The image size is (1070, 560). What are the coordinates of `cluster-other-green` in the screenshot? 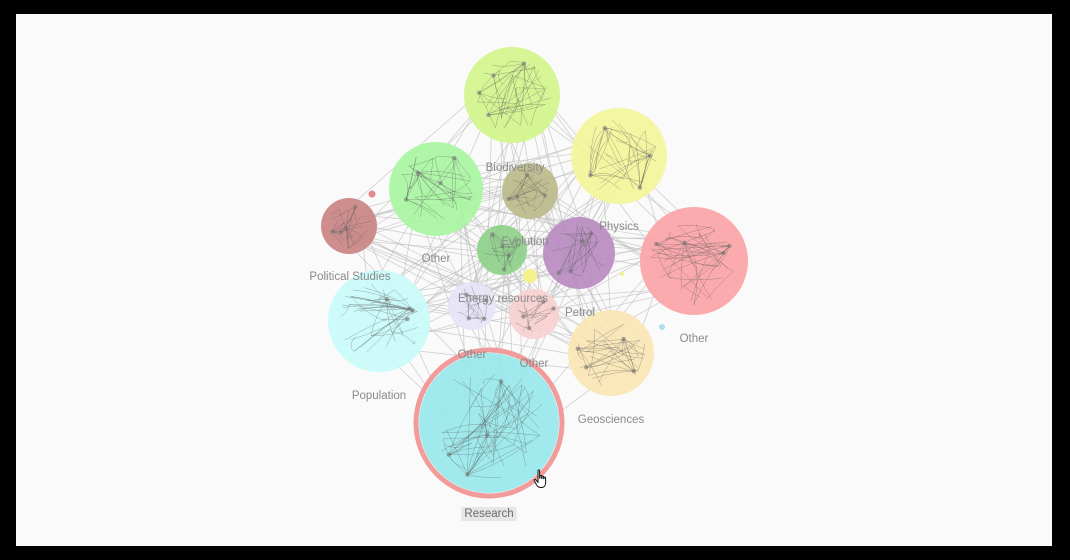 It's located at (436, 189).